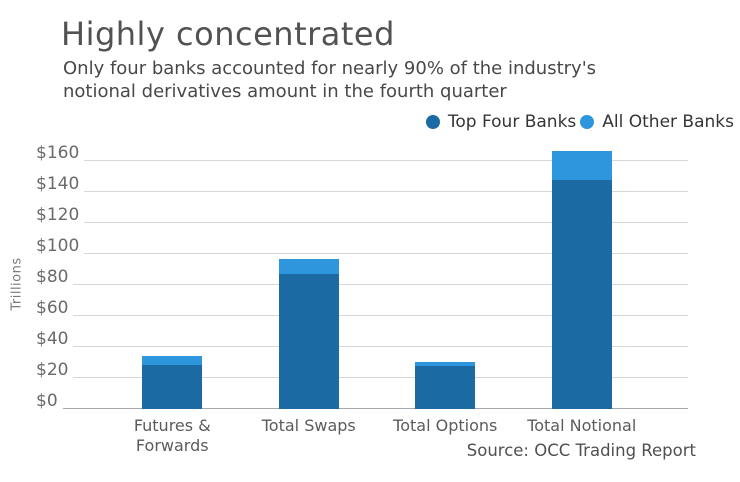 This screenshot has height=482, width=740. I want to click on gridline-row: $20, so click(362, 370).